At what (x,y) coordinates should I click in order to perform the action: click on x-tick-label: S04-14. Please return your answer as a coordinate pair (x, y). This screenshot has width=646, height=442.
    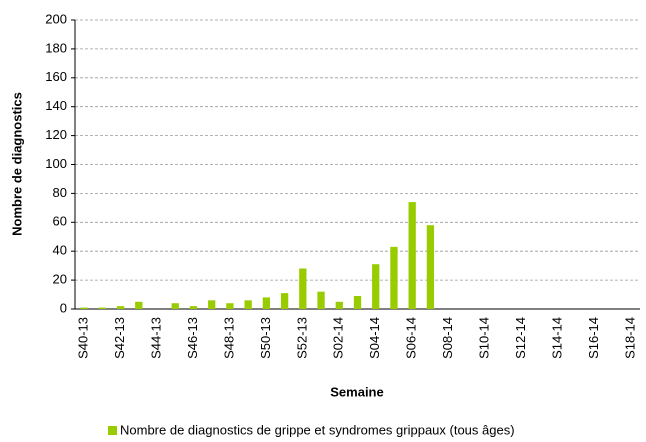
    Looking at the image, I should click on (374, 338).